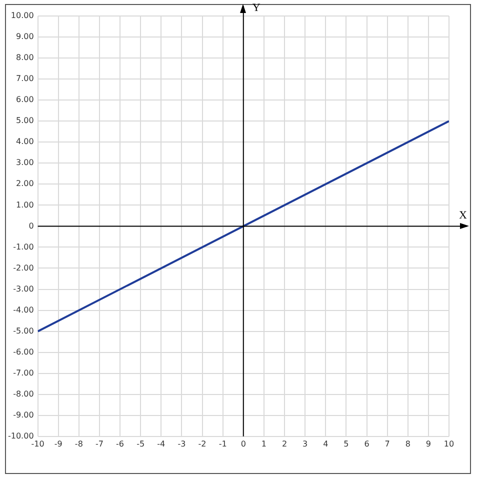  I want to click on x-tick-label: -4, so click(161, 443).